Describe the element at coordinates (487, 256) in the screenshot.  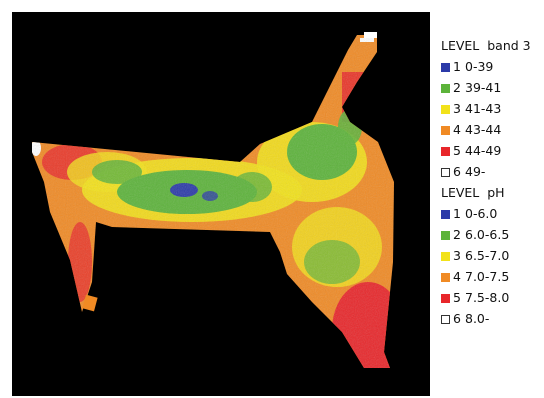
I see `legend-range: 6.5-7.0` at that location.